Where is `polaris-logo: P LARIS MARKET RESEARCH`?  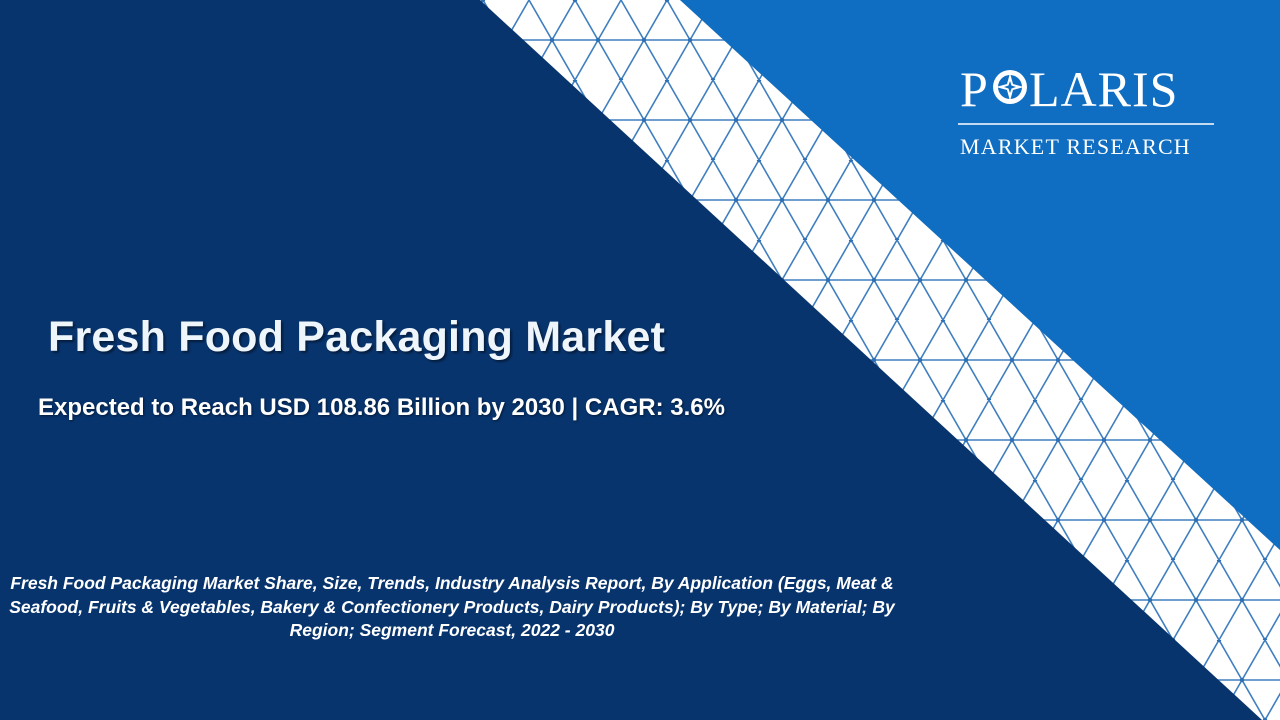 polaris-logo: P LARIS MARKET RESEARCH is located at coordinates (1086, 110).